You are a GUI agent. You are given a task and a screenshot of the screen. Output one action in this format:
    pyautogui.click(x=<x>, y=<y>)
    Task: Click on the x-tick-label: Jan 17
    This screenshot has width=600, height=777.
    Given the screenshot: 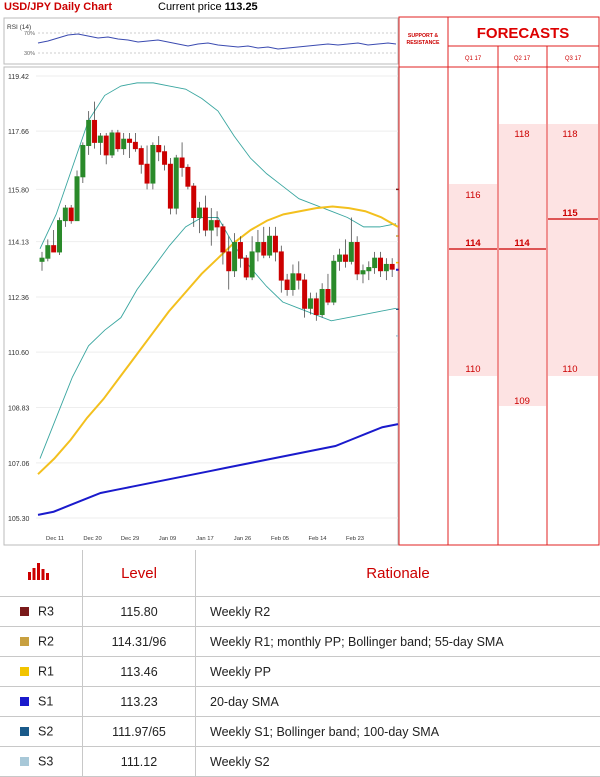 What is the action you would take?
    pyautogui.click(x=204, y=539)
    